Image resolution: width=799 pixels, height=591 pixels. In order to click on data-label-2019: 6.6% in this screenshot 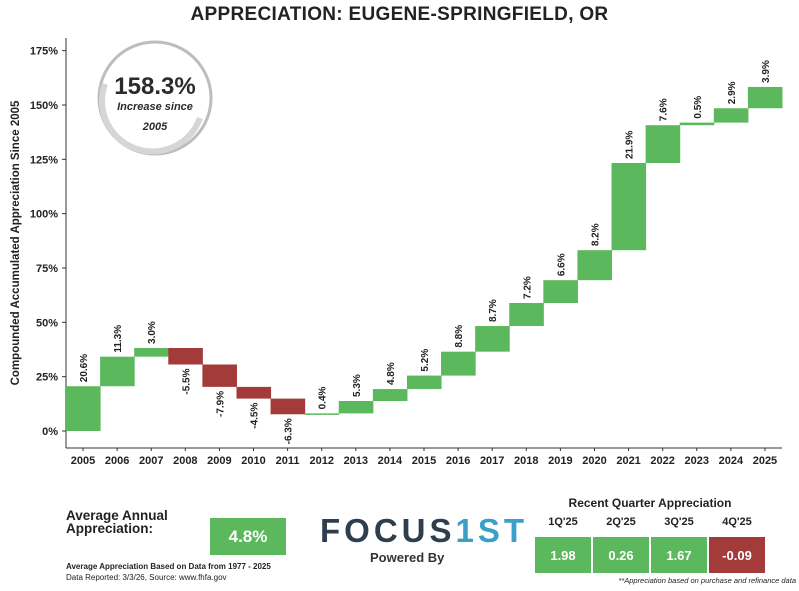, I will do `click(561, 264)`.